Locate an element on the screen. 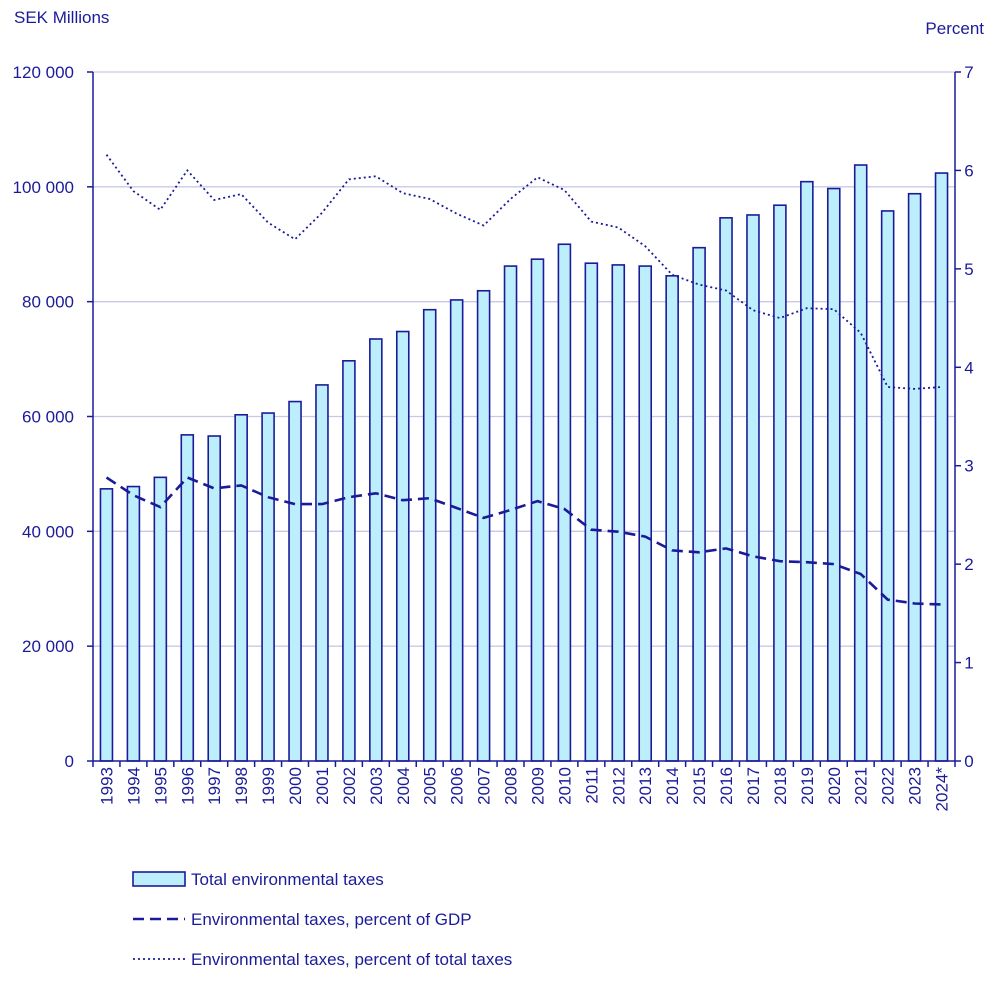  x-tick-label-1995: 1995 is located at coordinates (160, 786).